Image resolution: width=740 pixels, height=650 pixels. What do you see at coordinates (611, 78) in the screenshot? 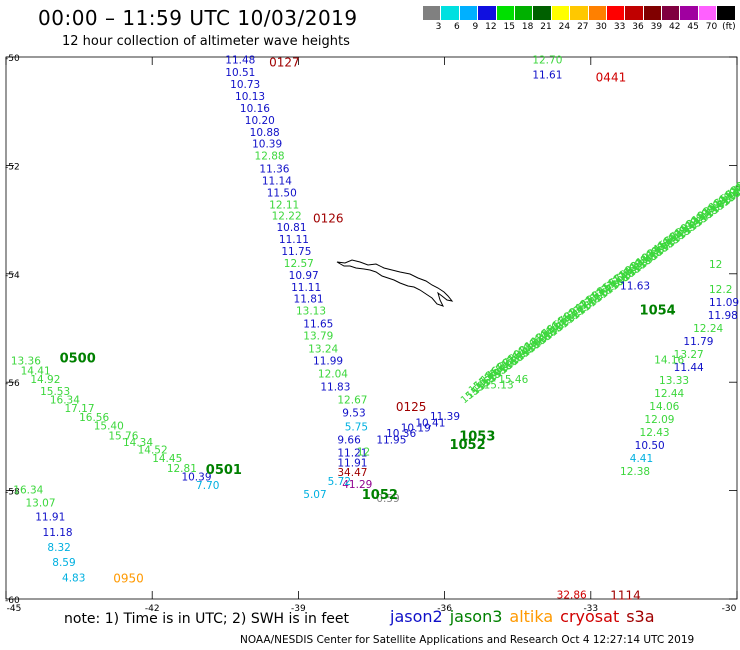
I see `pass-time-label: 0441` at bounding box center [611, 78].